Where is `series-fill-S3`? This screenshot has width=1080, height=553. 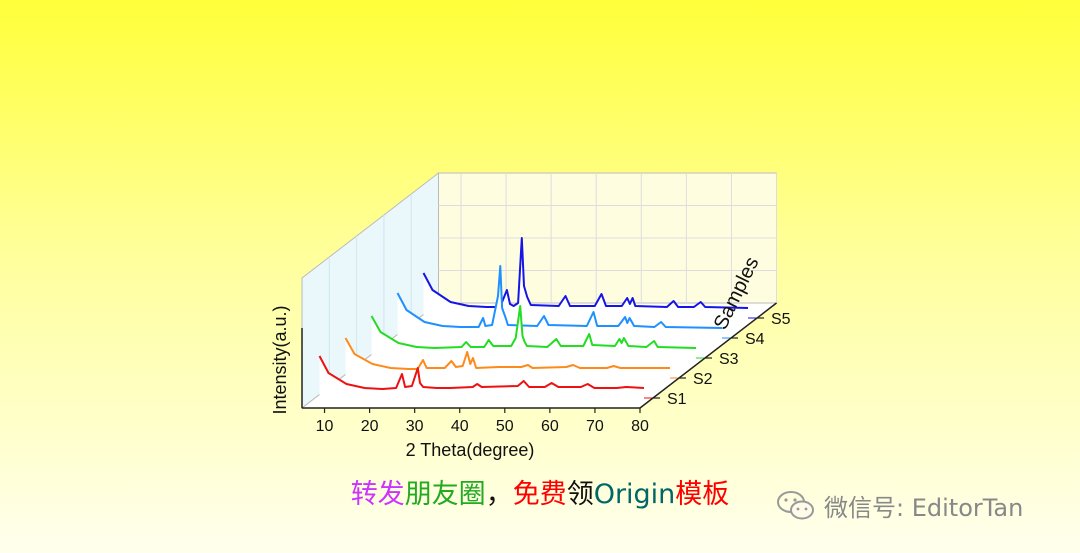 series-fill-S3 is located at coordinates (533, 332).